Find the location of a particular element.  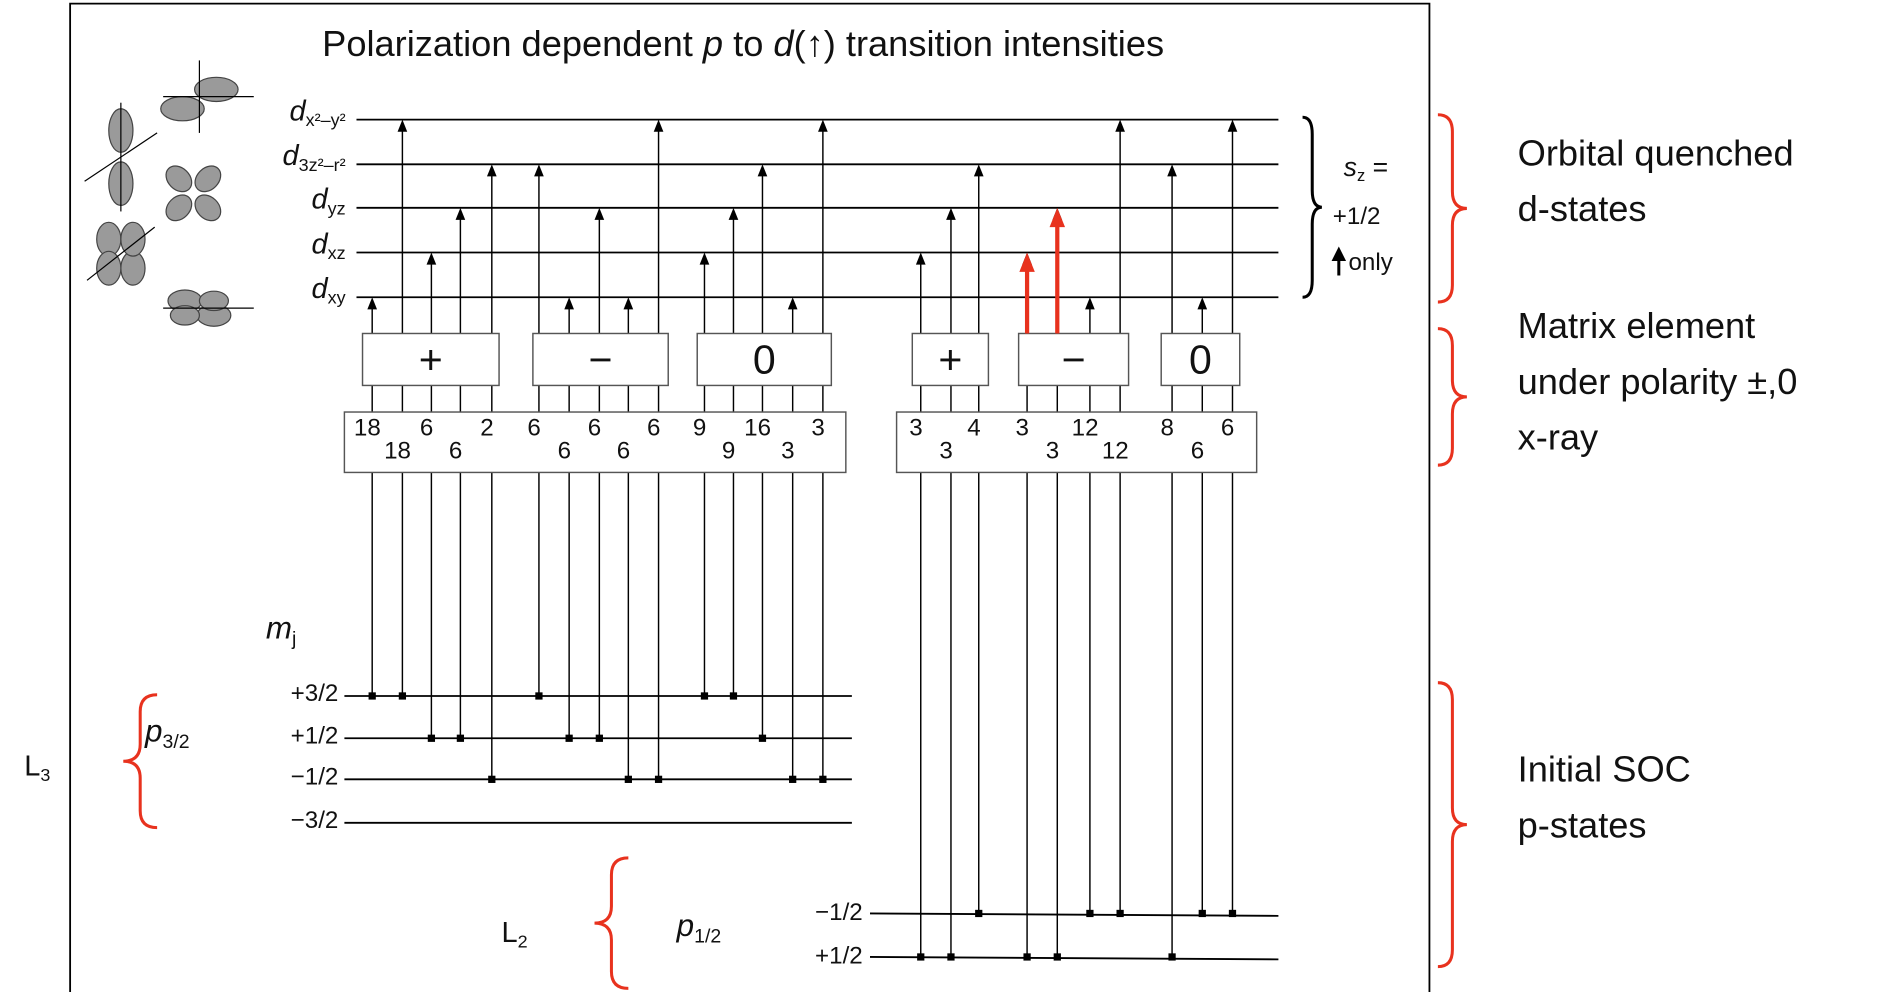

label: L2 is located at coordinates (514, 934).